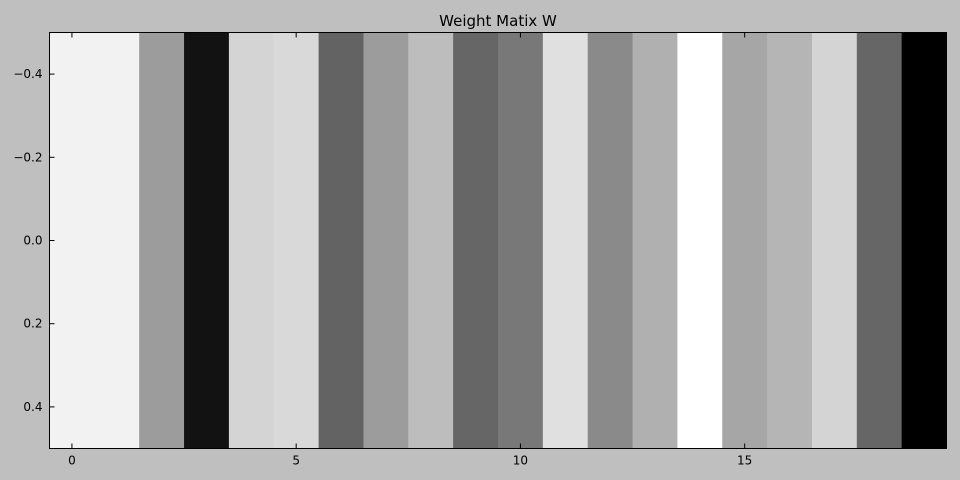 The image size is (960, 480). I want to click on chart-title: Weight Matix W, so click(498, 21).